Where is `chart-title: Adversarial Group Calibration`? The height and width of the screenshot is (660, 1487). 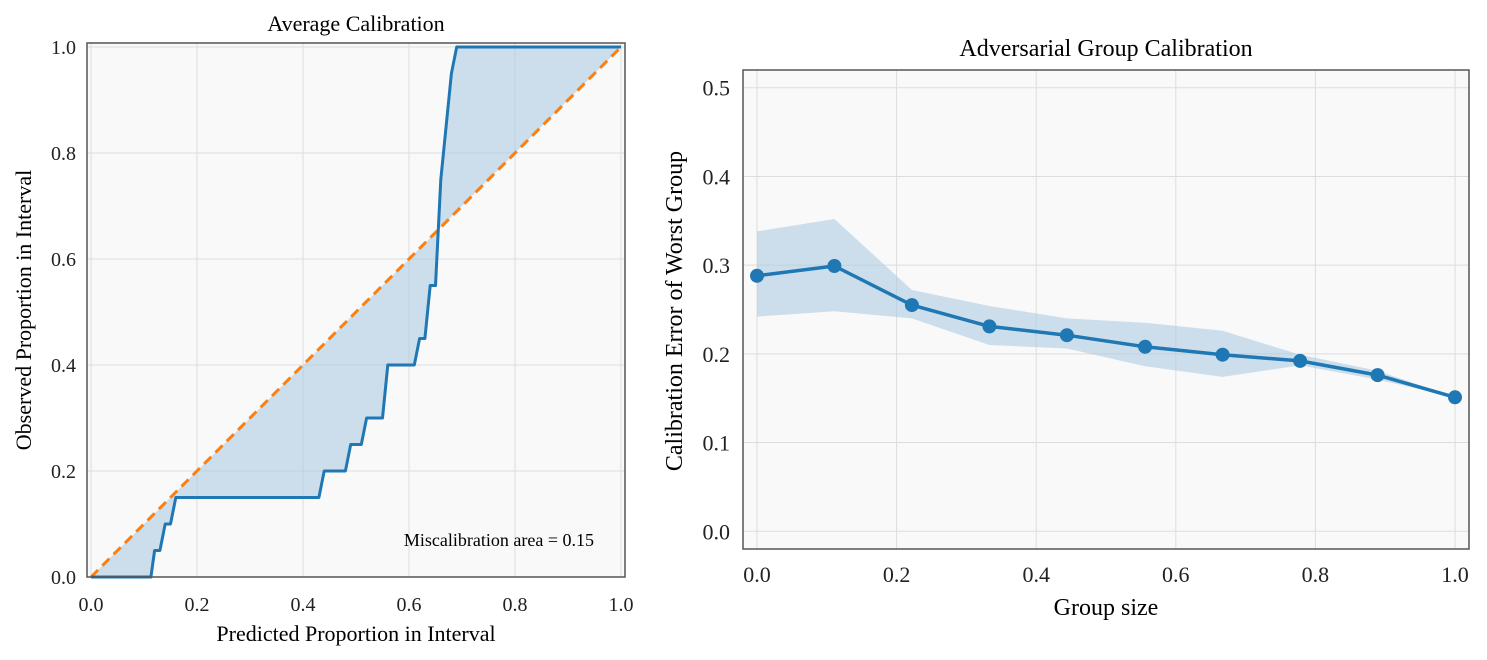
chart-title: Adversarial Group Calibration is located at coordinates (1105, 49).